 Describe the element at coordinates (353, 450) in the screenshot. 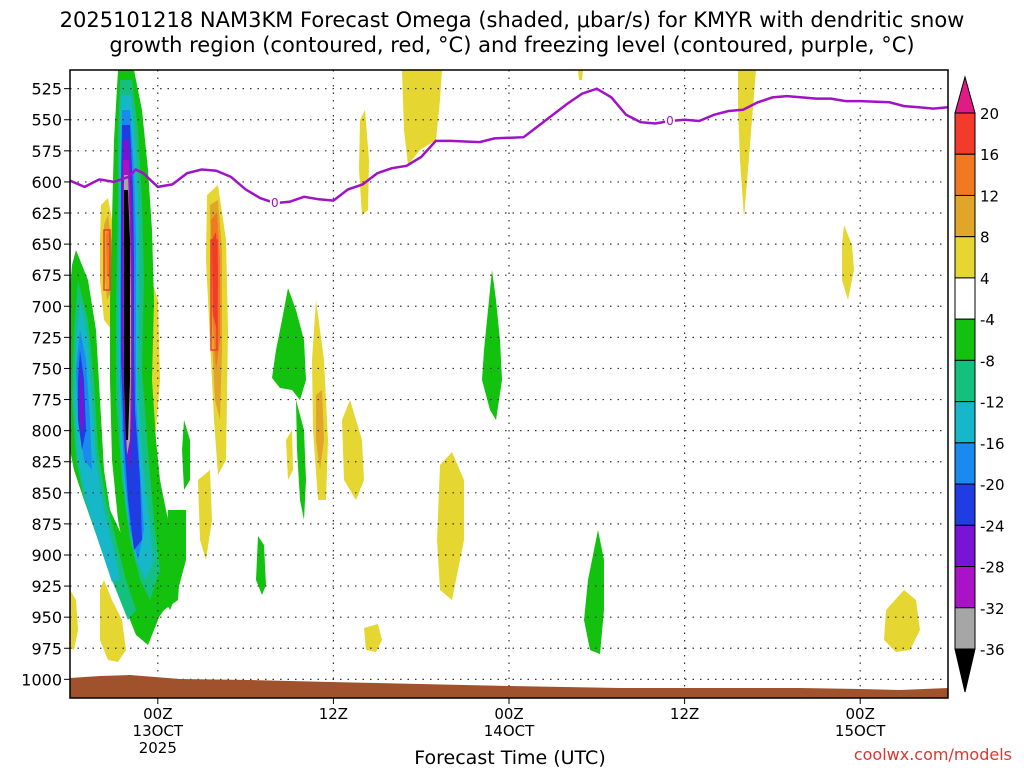

I see `omega-descent-14z` at that location.